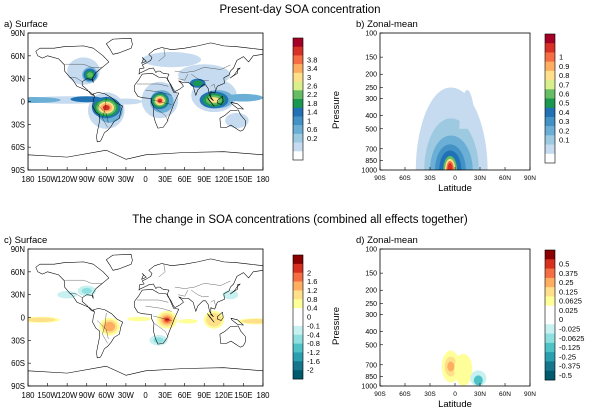  Describe the element at coordinates (530, 178) in the screenshot. I see `x-tick-label: 90N` at that location.